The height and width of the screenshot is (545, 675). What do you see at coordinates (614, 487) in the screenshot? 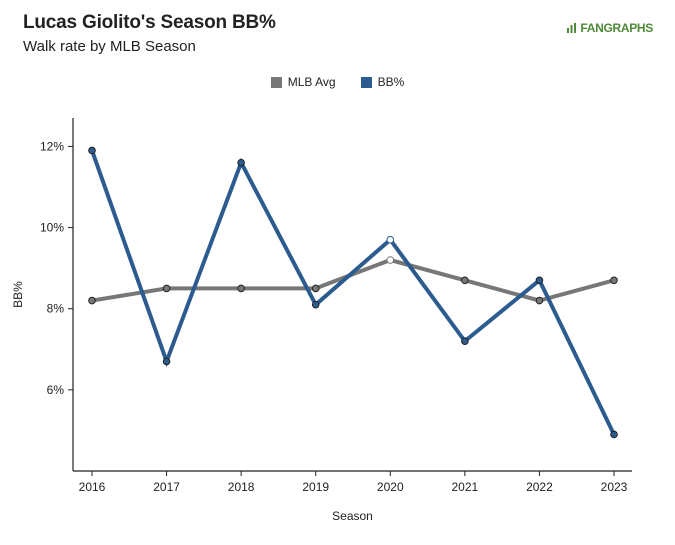
I see `x-tick-label: 2023` at bounding box center [614, 487].